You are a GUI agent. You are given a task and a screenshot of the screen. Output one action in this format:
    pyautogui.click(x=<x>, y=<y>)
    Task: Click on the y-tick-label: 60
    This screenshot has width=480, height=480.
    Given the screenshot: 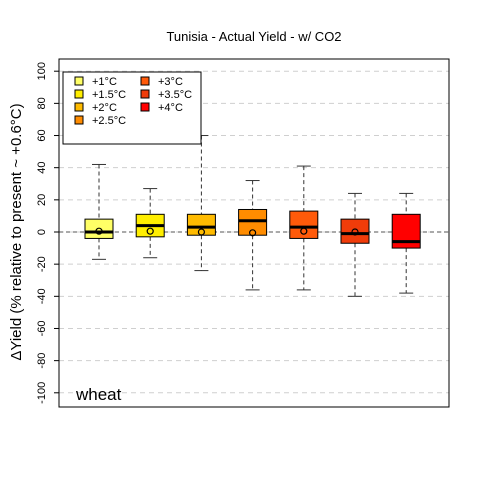 What is the action you would take?
    pyautogui.click(x=42, y=135)
    